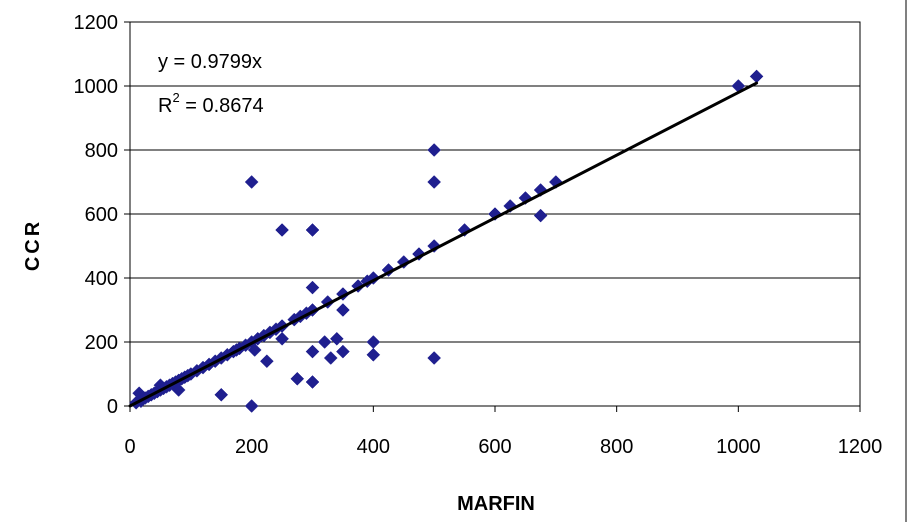 The width and height of the screenshot is (909, 522). Describe the element at coordinates (251, 447) in the screenshot. I see `x-tick-label: 200` at that location.